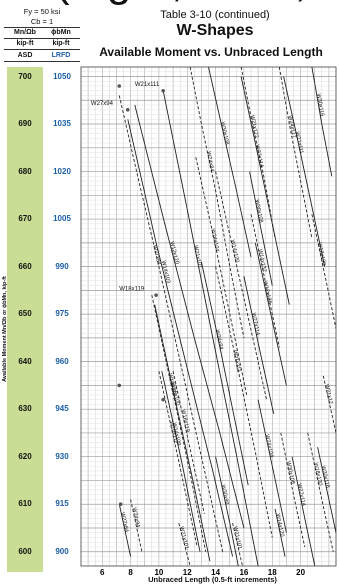  I want to click on clipped-top-text: (Light, Cont, AD), so click(169, 3).